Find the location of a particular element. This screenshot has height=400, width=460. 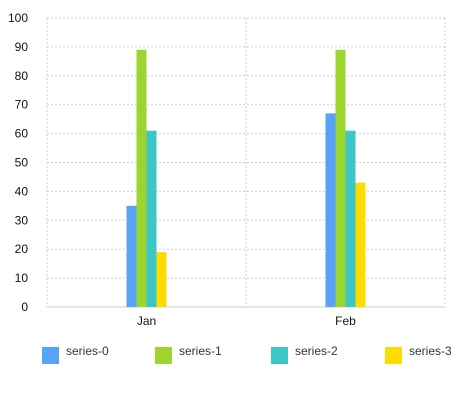

bar-series-1-Jan is located at coordinates (141, 178).